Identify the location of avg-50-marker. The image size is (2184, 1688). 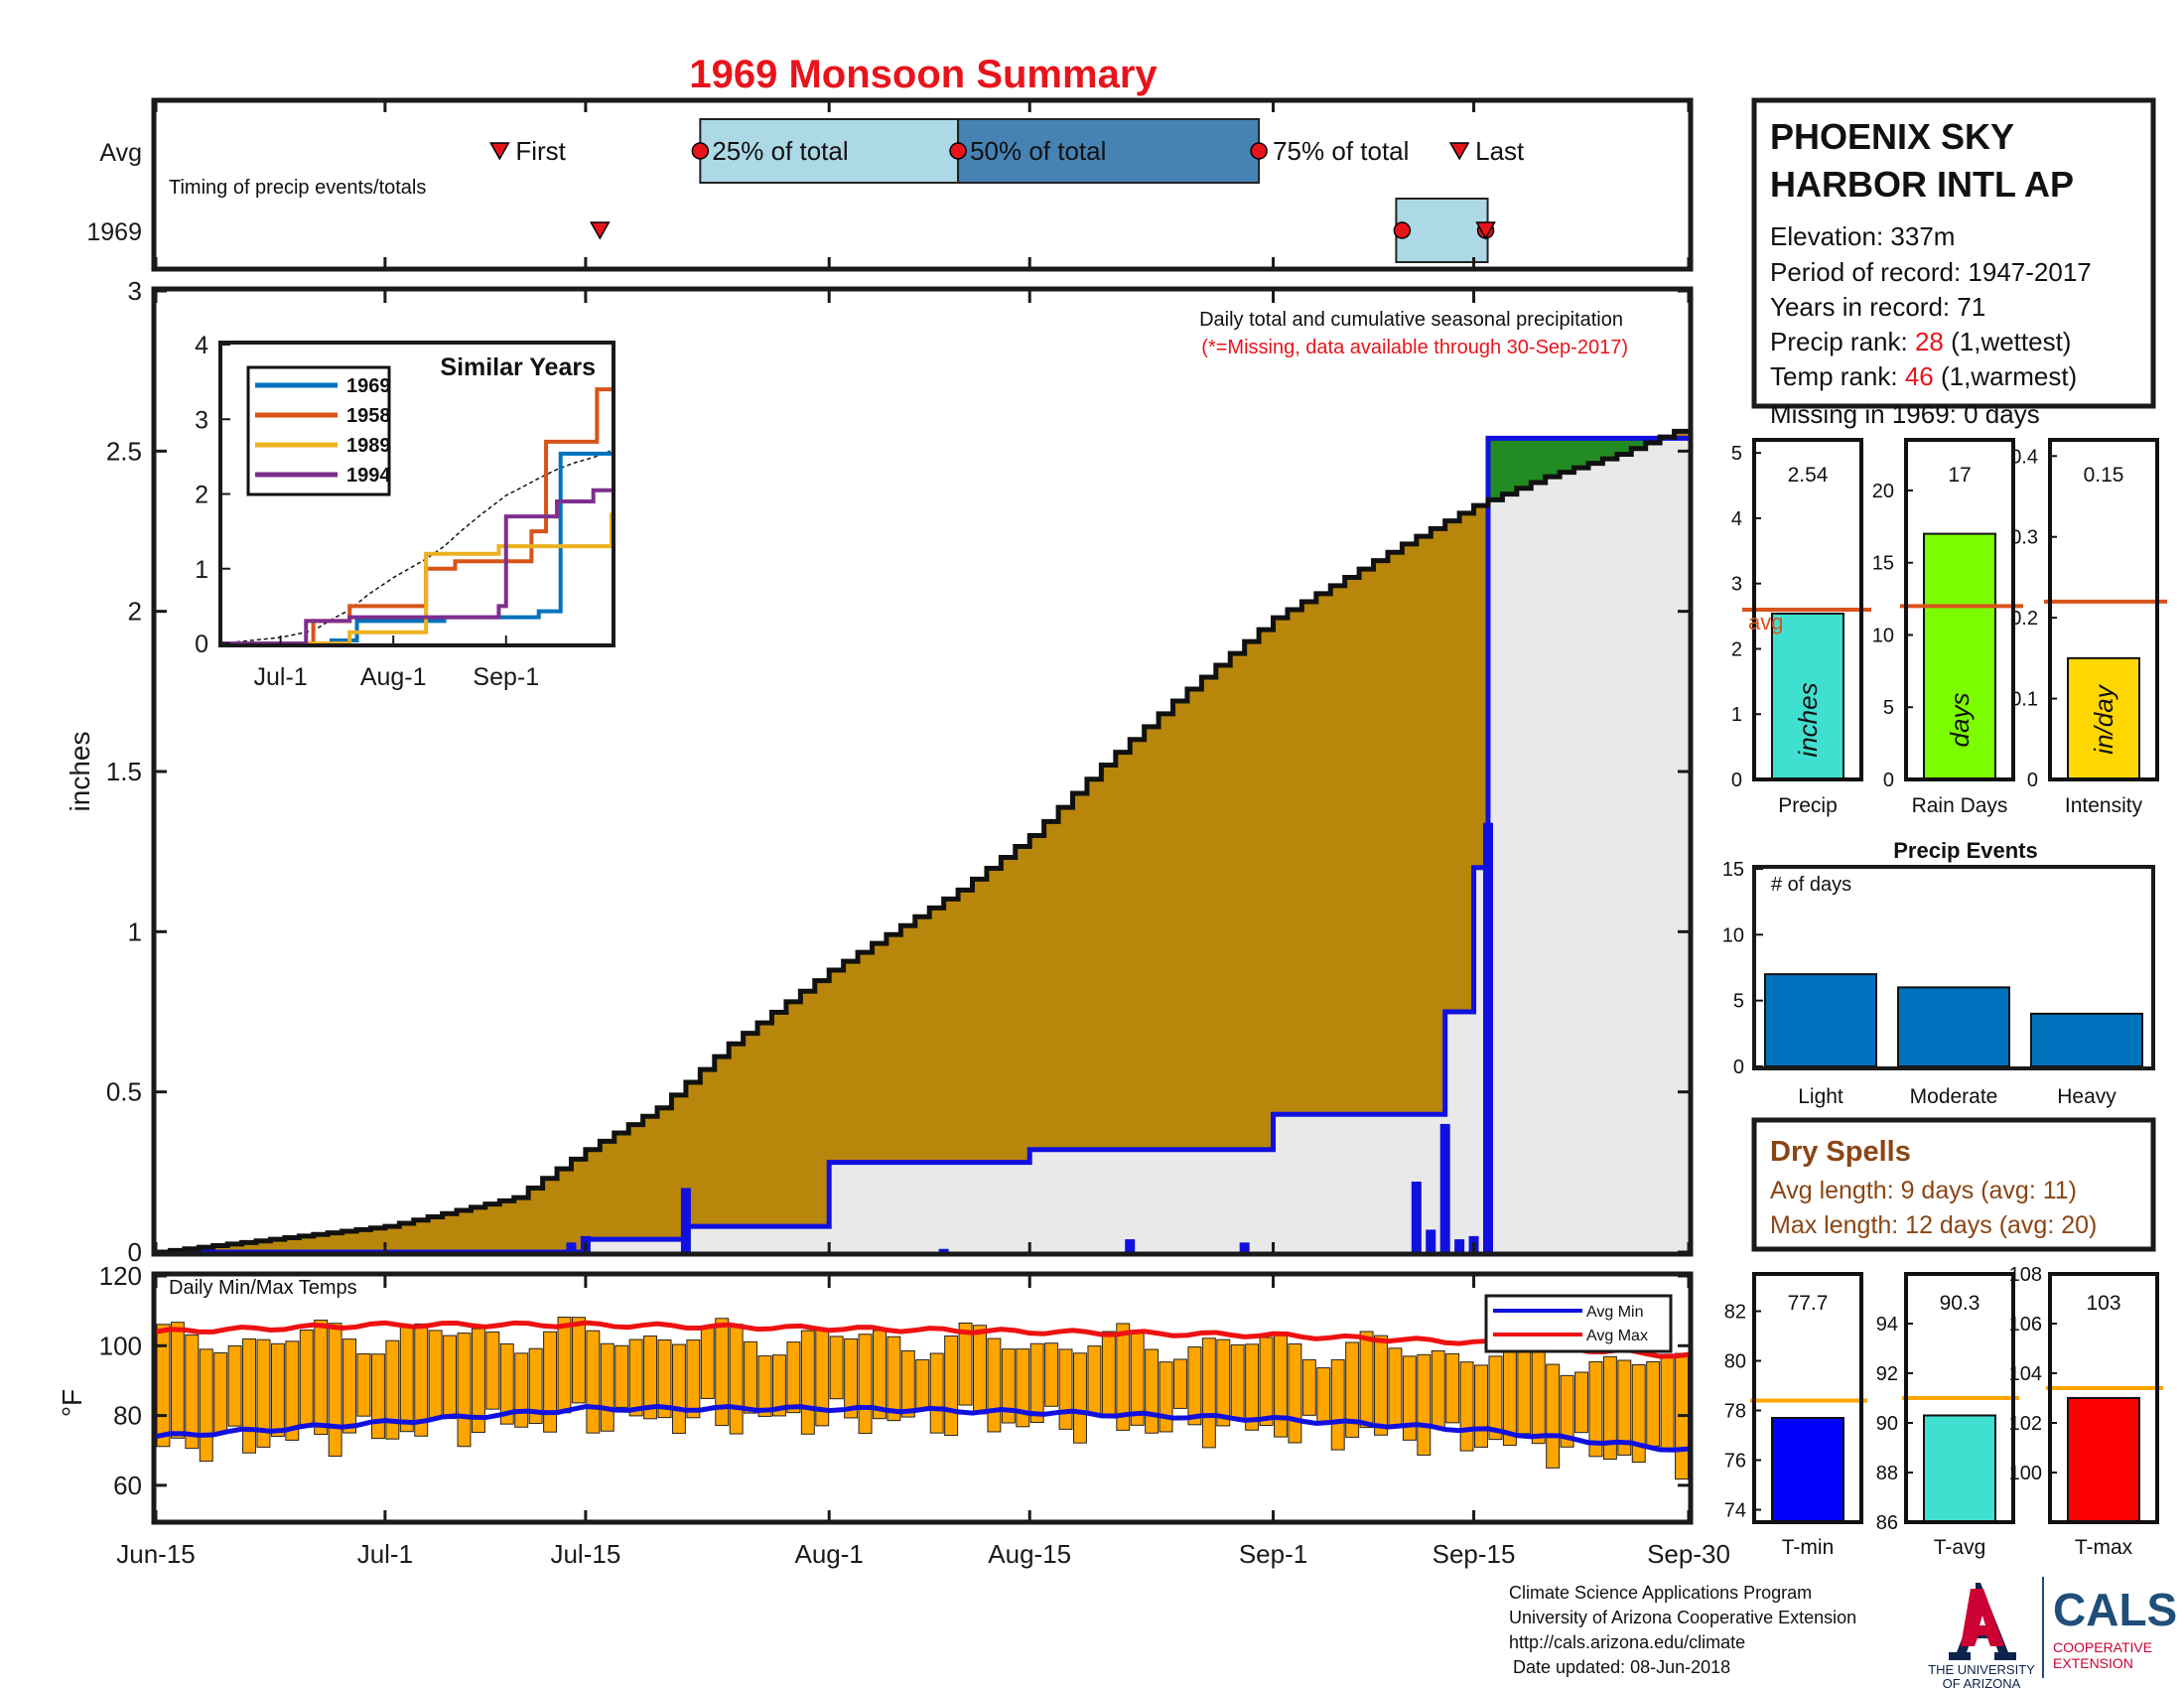
(958, 151).